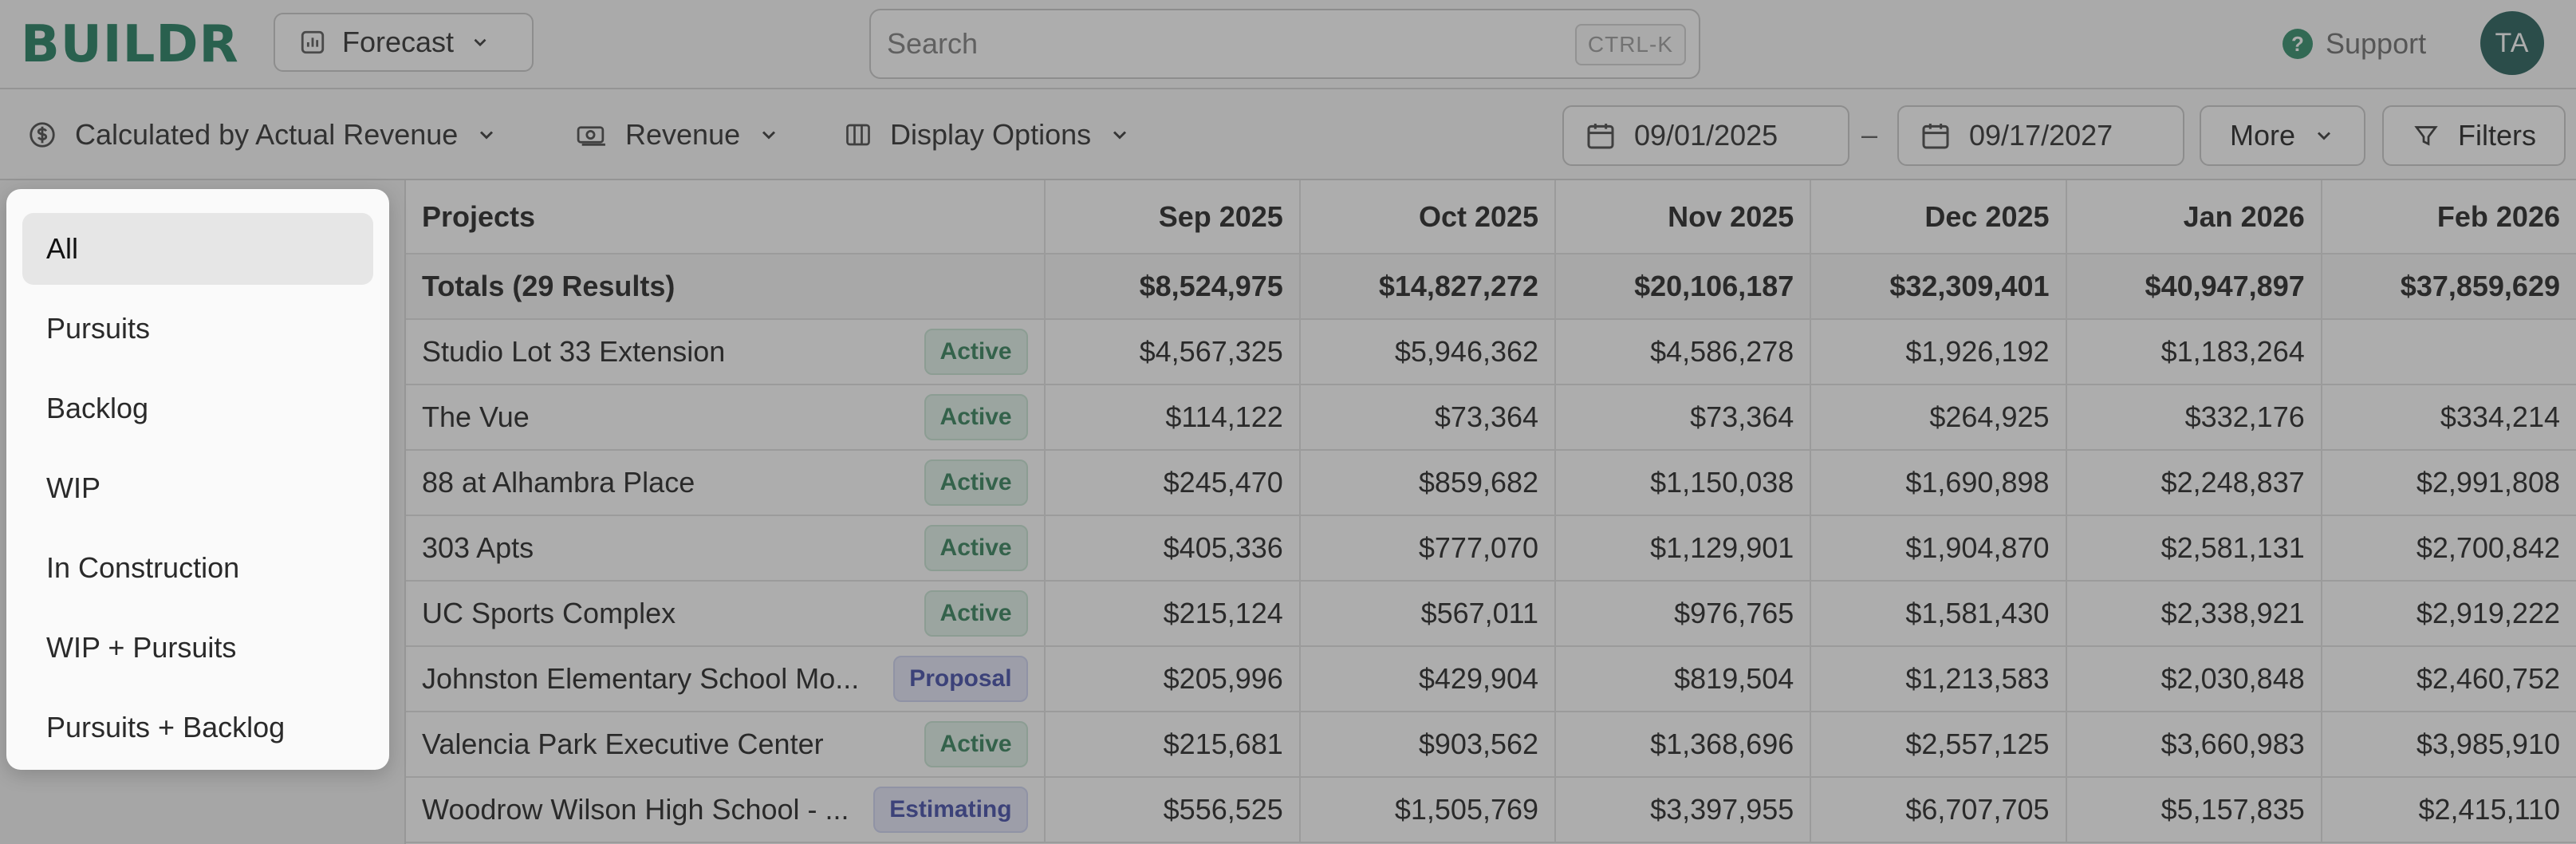 This screenshot has height=844, width=2576. What do you see at coordinates (2376, 43) in the screenshot?
I see `support-label: Support` at bounding box center [2376, 43].